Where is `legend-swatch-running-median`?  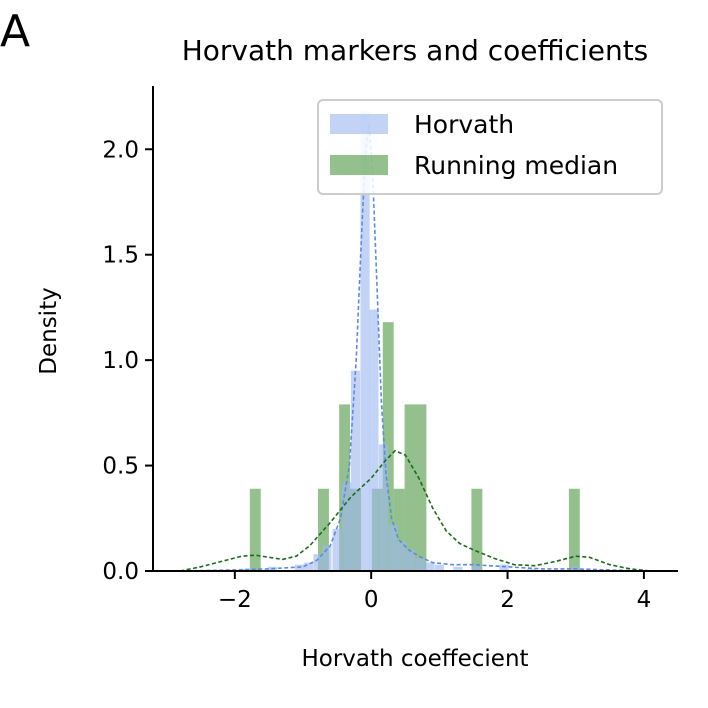
legend-swatch-running-median is located at coordinates (359, 165).